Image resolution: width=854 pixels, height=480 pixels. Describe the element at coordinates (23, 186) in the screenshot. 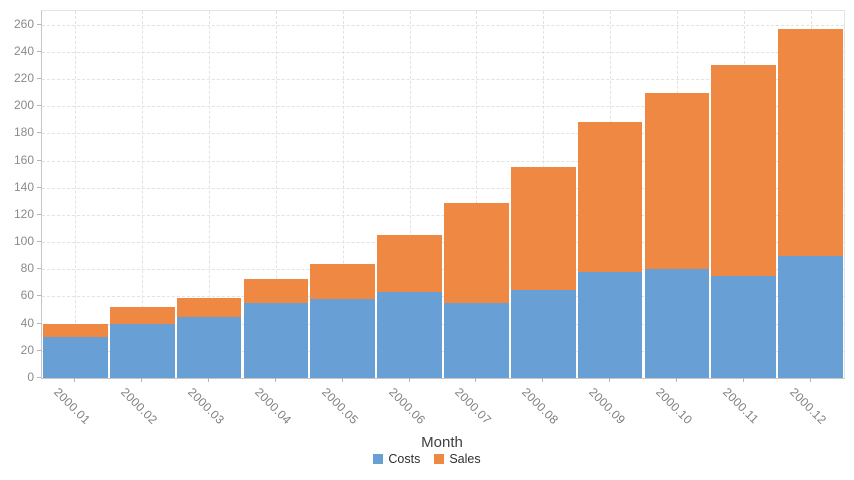

I see `y-axis-tick-label: 140` at that location.